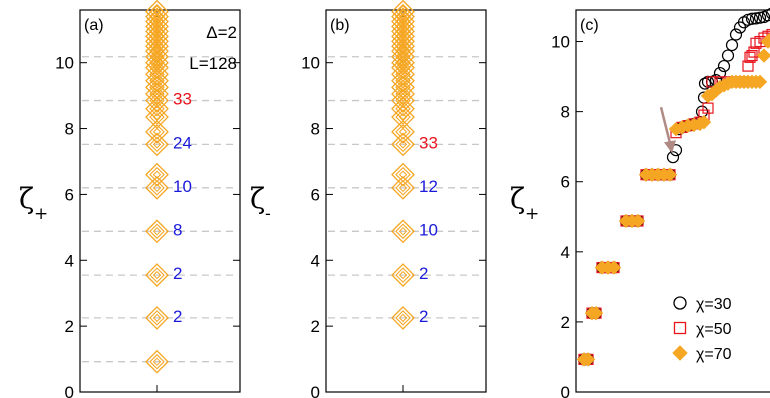 This screenshot has width=770, height=398. Describe the element at coordinates (182, 142) in the screenshot. I see `panel-a-count-label: 24` at that location.